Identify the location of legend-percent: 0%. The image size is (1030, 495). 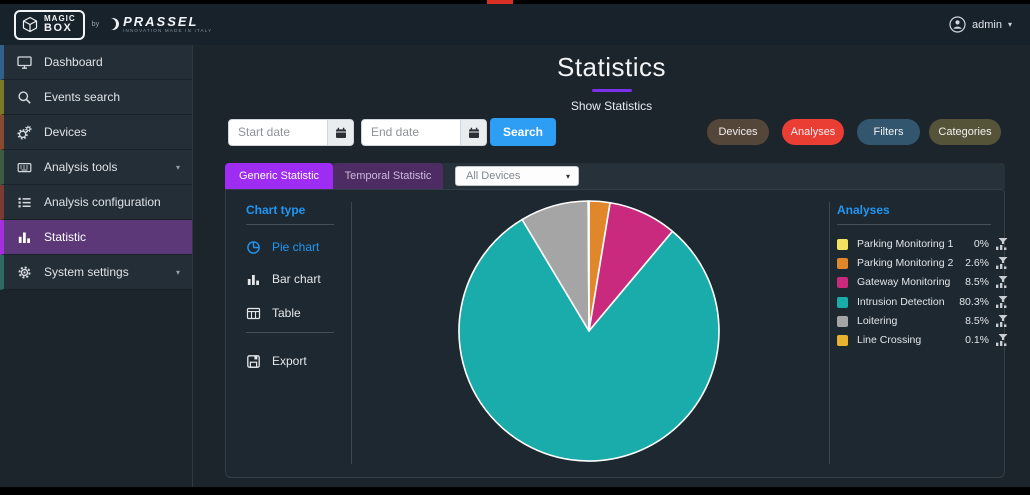
(981, 244).